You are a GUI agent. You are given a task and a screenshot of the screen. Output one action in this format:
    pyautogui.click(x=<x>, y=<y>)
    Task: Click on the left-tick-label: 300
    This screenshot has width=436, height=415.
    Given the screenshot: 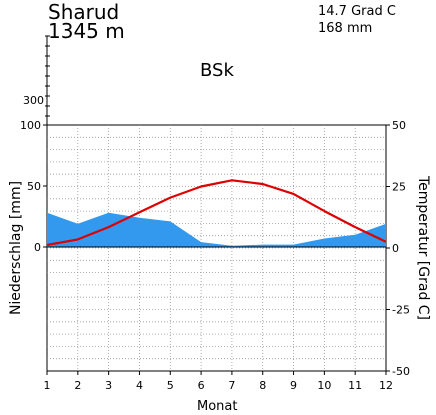 What is the action you would take?
    pyautogui.click(x=33, y=100)
    